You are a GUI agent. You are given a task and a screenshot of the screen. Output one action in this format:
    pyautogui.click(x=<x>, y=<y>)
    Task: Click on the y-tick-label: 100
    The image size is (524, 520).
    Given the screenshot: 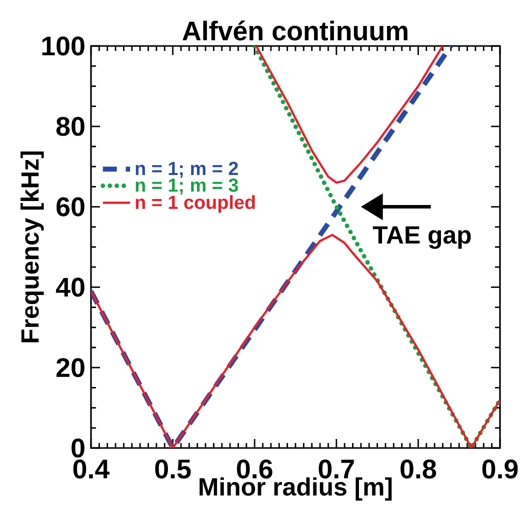 What is the action you would take?
    pyautogui.click(x=63, y=46)
    